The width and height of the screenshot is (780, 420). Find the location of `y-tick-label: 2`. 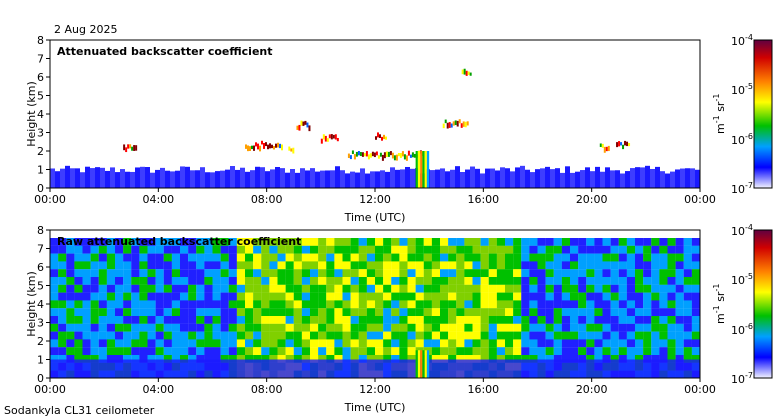

y-tick-label: 2 is located at coordinates (40, 341).